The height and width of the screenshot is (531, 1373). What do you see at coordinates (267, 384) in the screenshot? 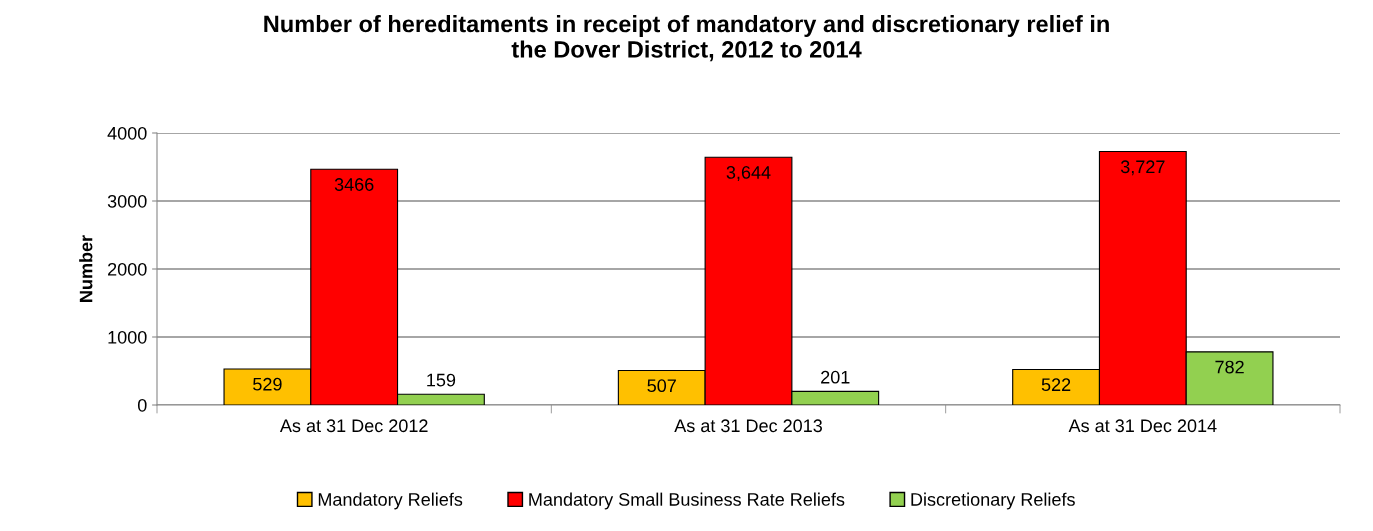
I see `data-label: 529` at bounding box center [267, 384].